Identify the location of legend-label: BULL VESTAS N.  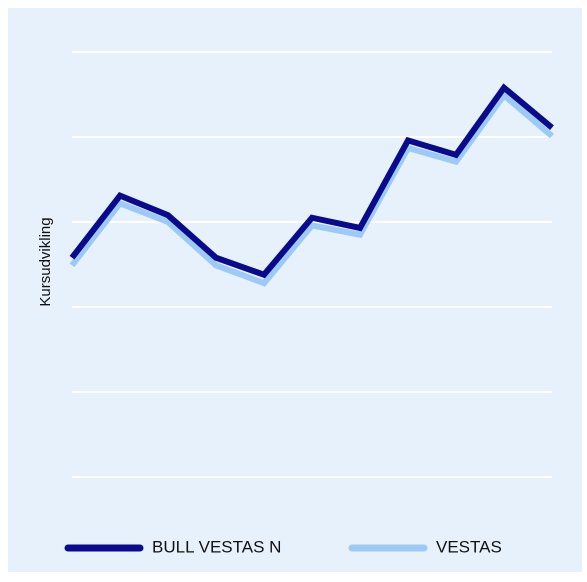
(216, 546).